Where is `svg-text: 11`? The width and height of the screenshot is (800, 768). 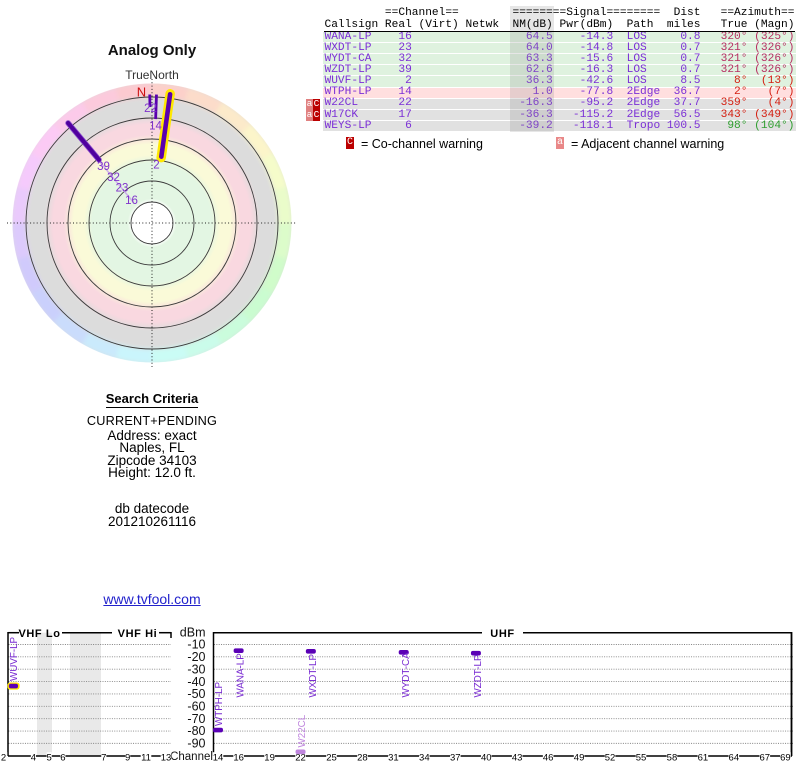 svg-text: 11 is located at coordinates (146, 757).